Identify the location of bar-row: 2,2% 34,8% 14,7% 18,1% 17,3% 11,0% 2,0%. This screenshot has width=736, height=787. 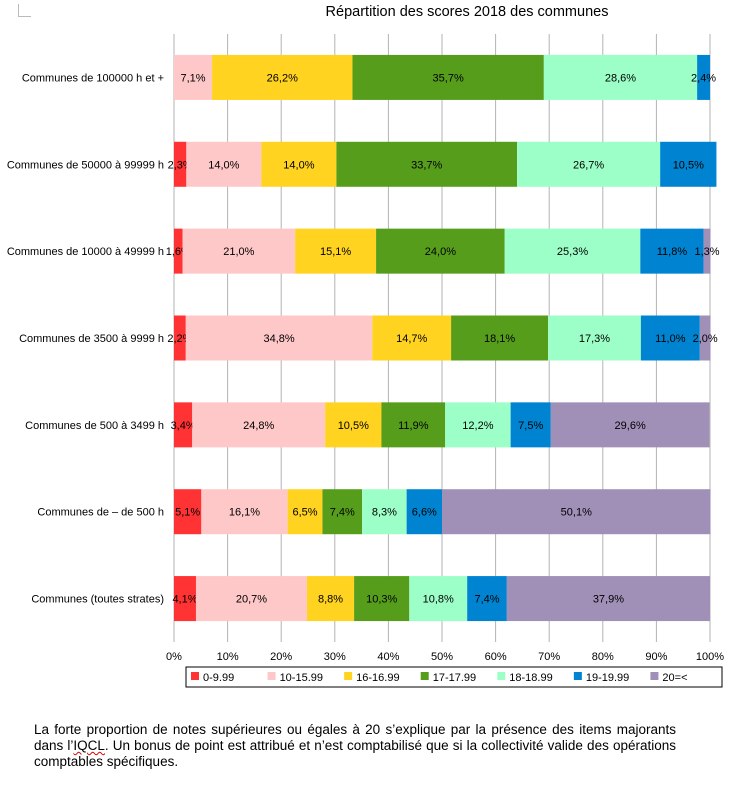
(442, 338).